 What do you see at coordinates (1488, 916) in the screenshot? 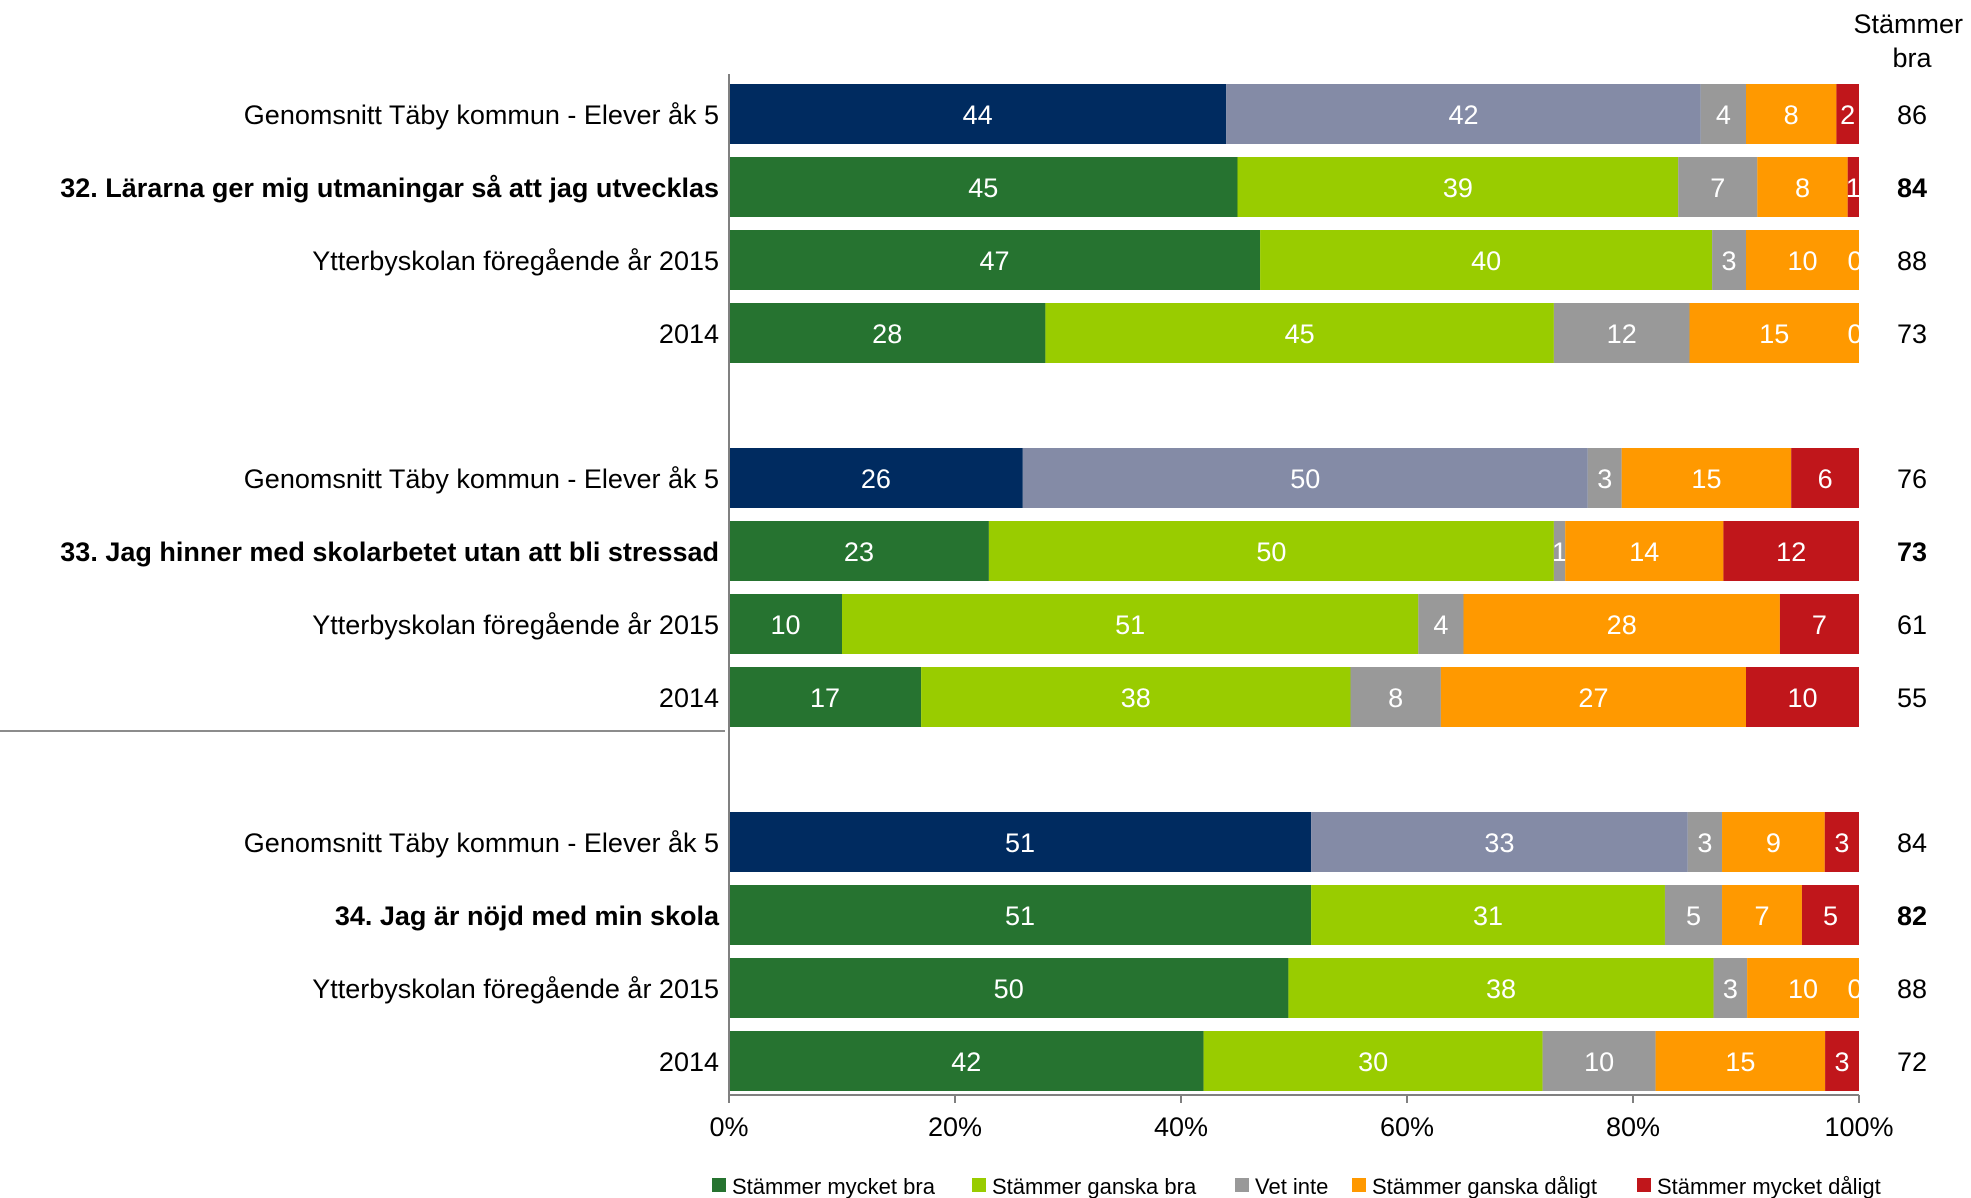
I see `data-label: 31` at bounding box center [1488, 916].